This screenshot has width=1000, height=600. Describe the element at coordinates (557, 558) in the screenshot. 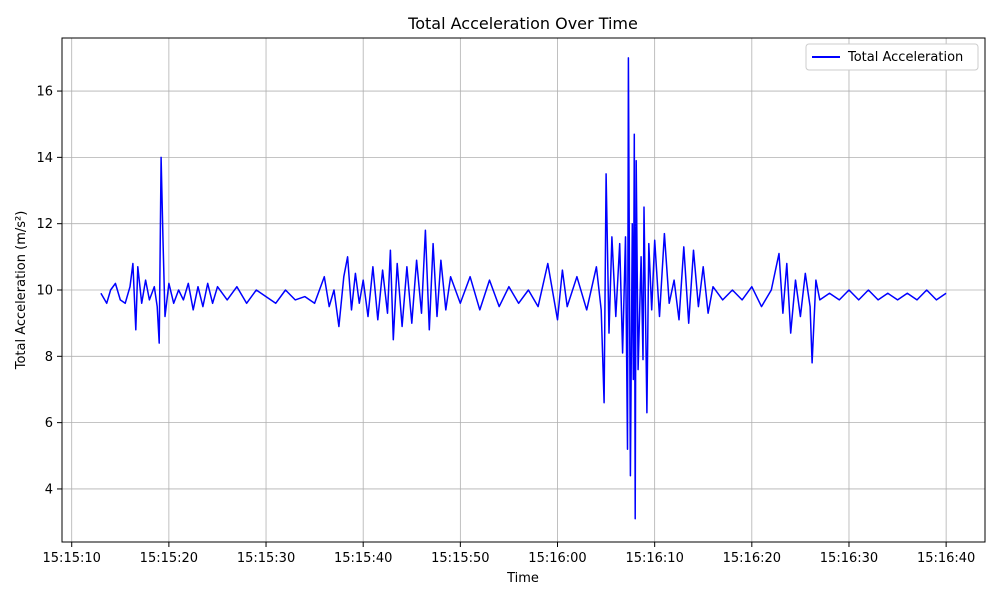

I see `x-tick-label: 15:16:00` at that location.